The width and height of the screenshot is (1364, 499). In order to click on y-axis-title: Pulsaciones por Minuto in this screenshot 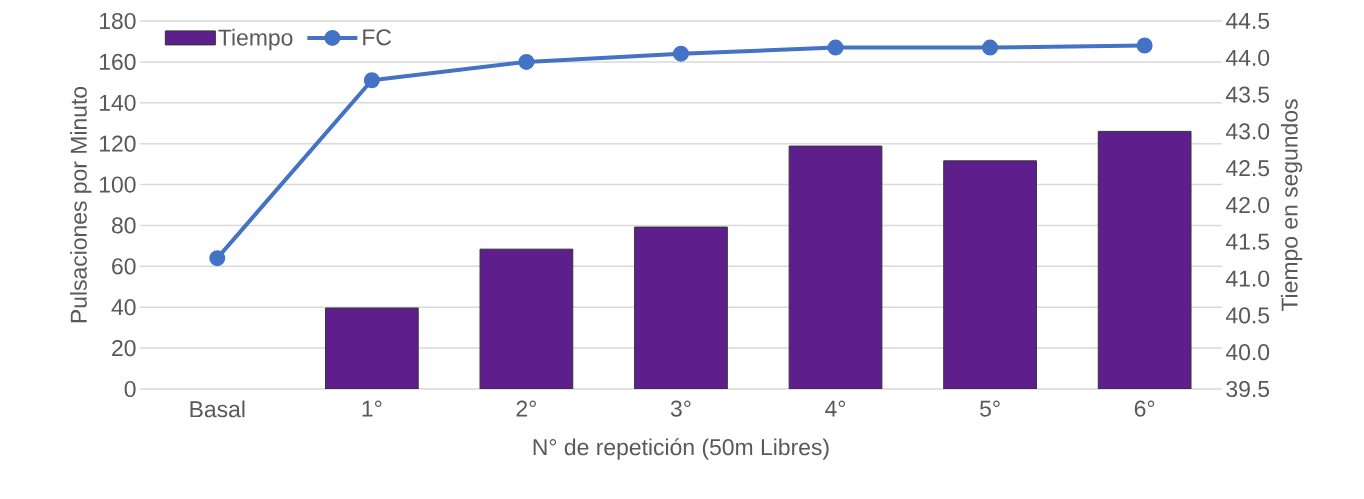, I will do `click(81, 204)`.